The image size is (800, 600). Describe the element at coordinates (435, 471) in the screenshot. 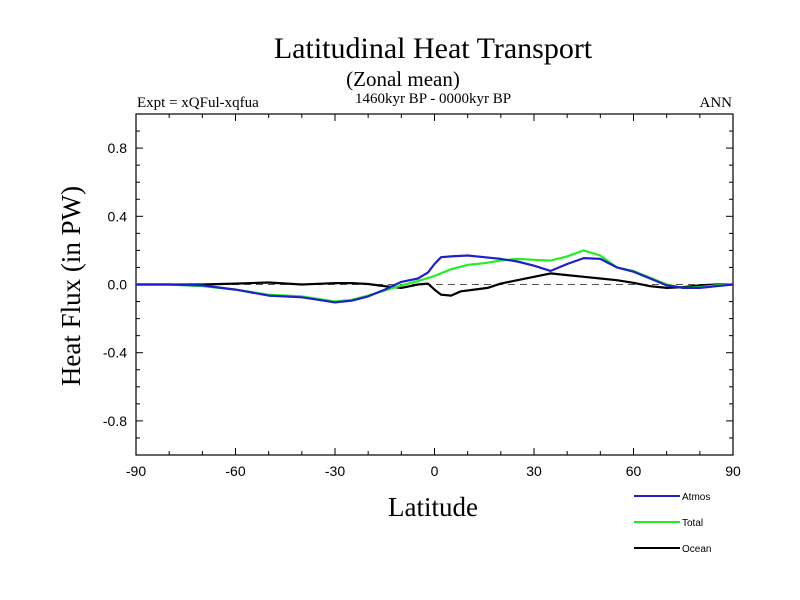

I see `x-tick-label: 0` at that location.